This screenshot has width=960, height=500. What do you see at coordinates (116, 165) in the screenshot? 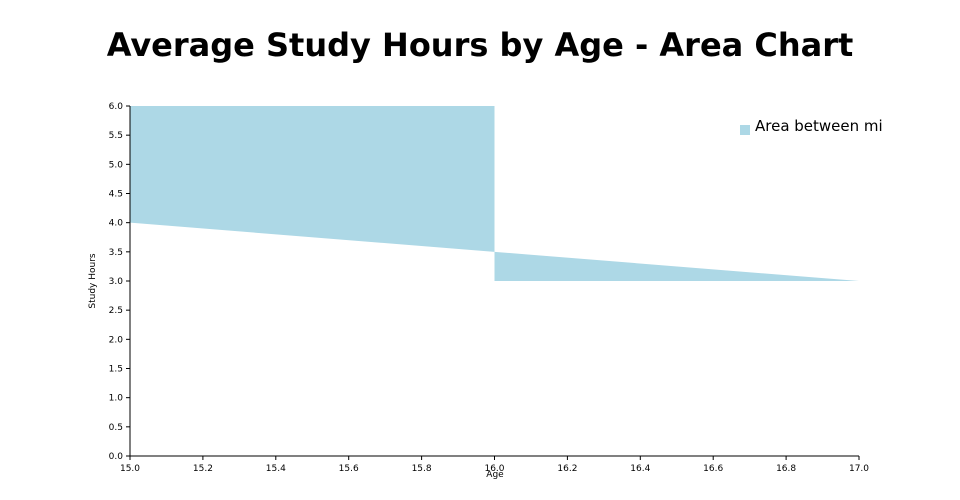
I see `y-tick-label: 5.0` at bounding box center [116, 165].